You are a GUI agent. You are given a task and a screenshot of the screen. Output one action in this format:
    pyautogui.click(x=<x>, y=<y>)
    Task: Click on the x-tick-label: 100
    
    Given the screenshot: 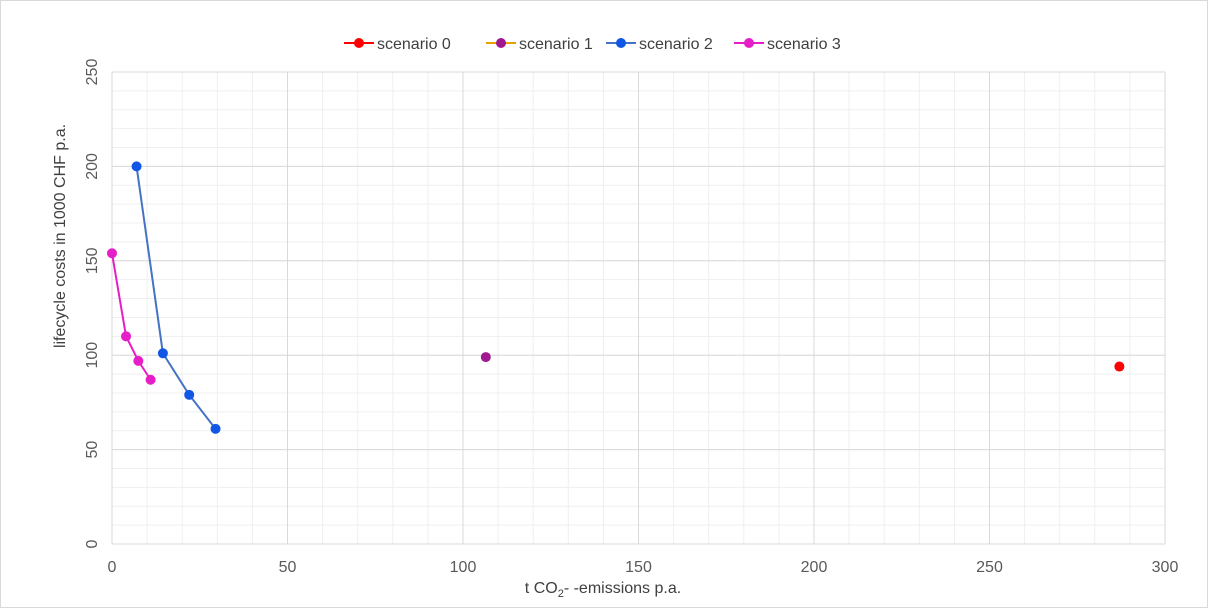 What is the action you would take?
    pyautogui.click(x=463, y=567)
    